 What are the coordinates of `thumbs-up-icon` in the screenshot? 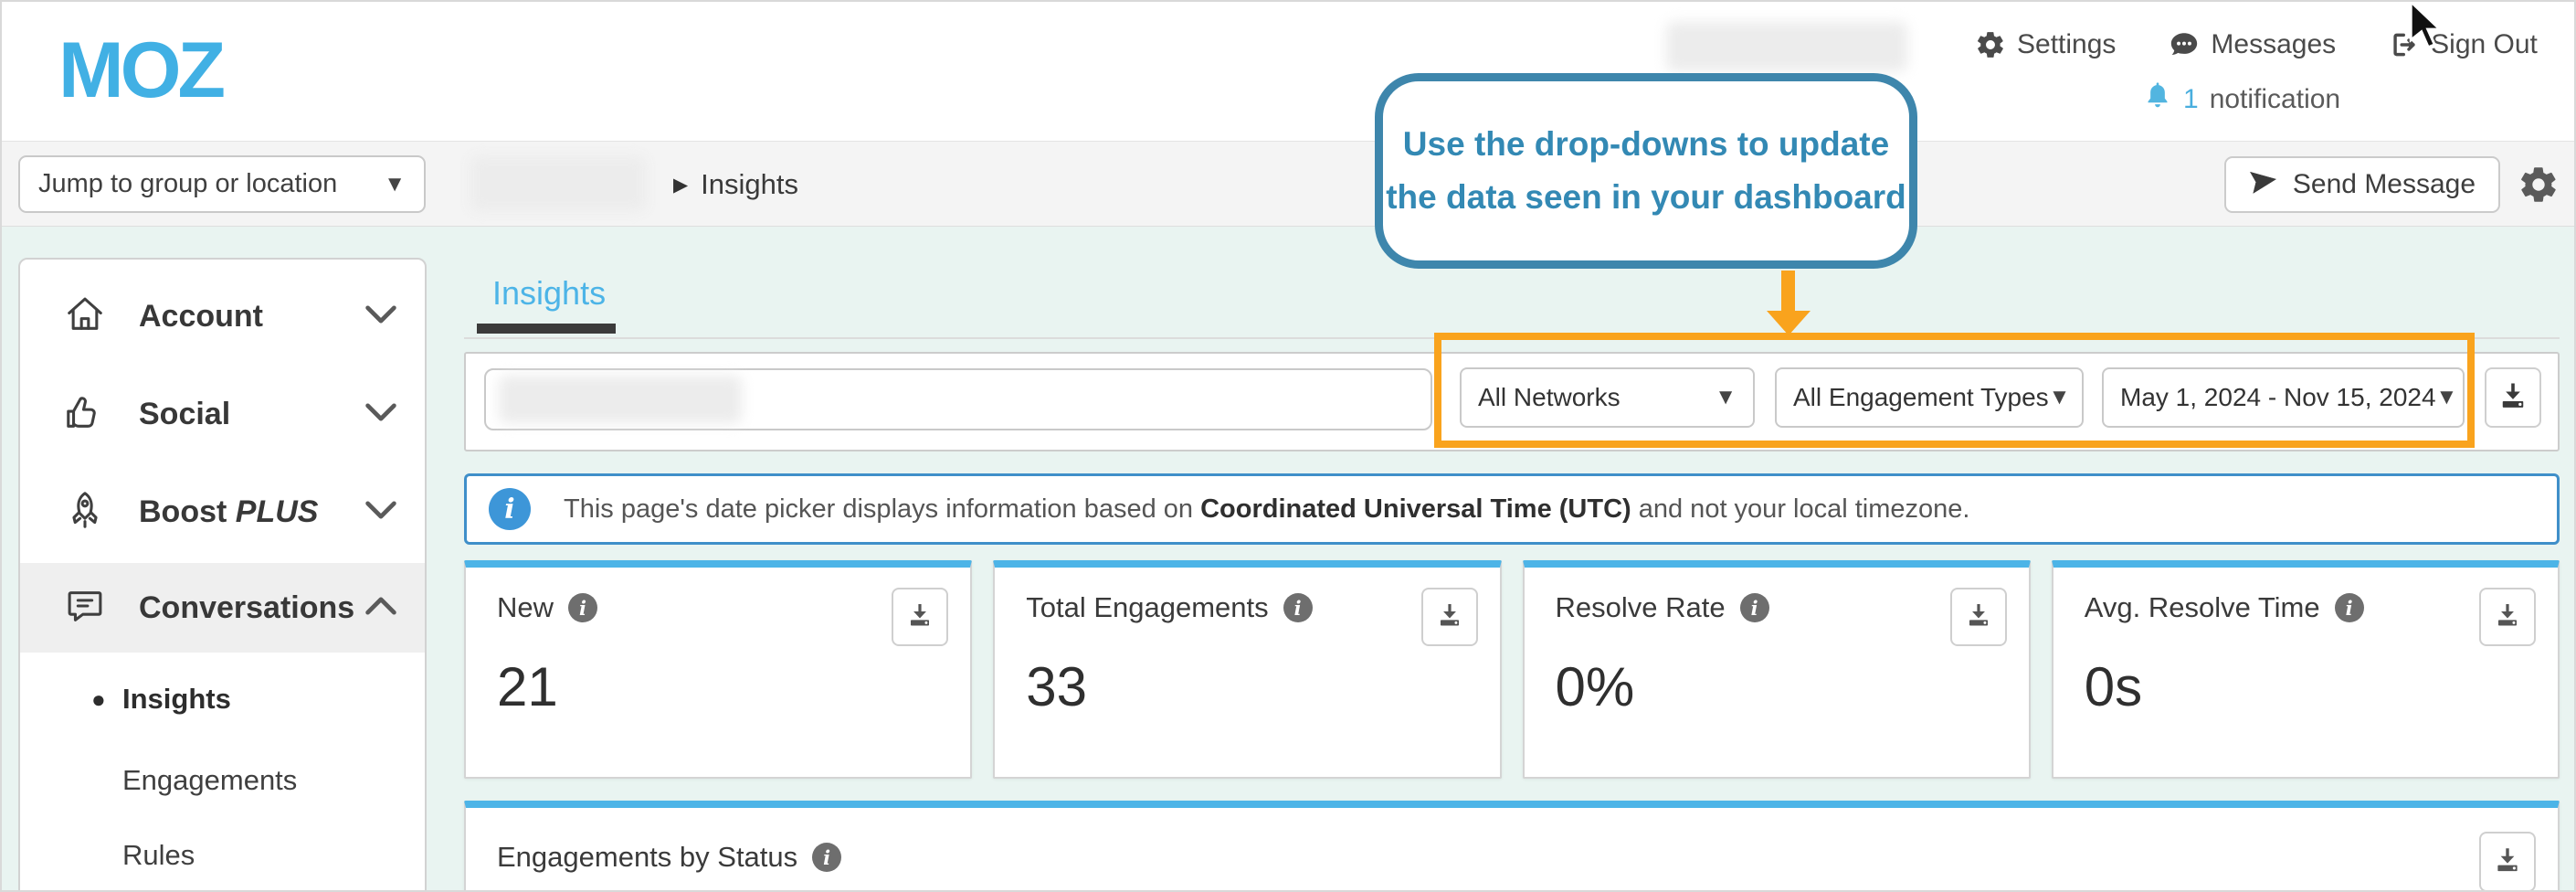 It's located at (85, 414).